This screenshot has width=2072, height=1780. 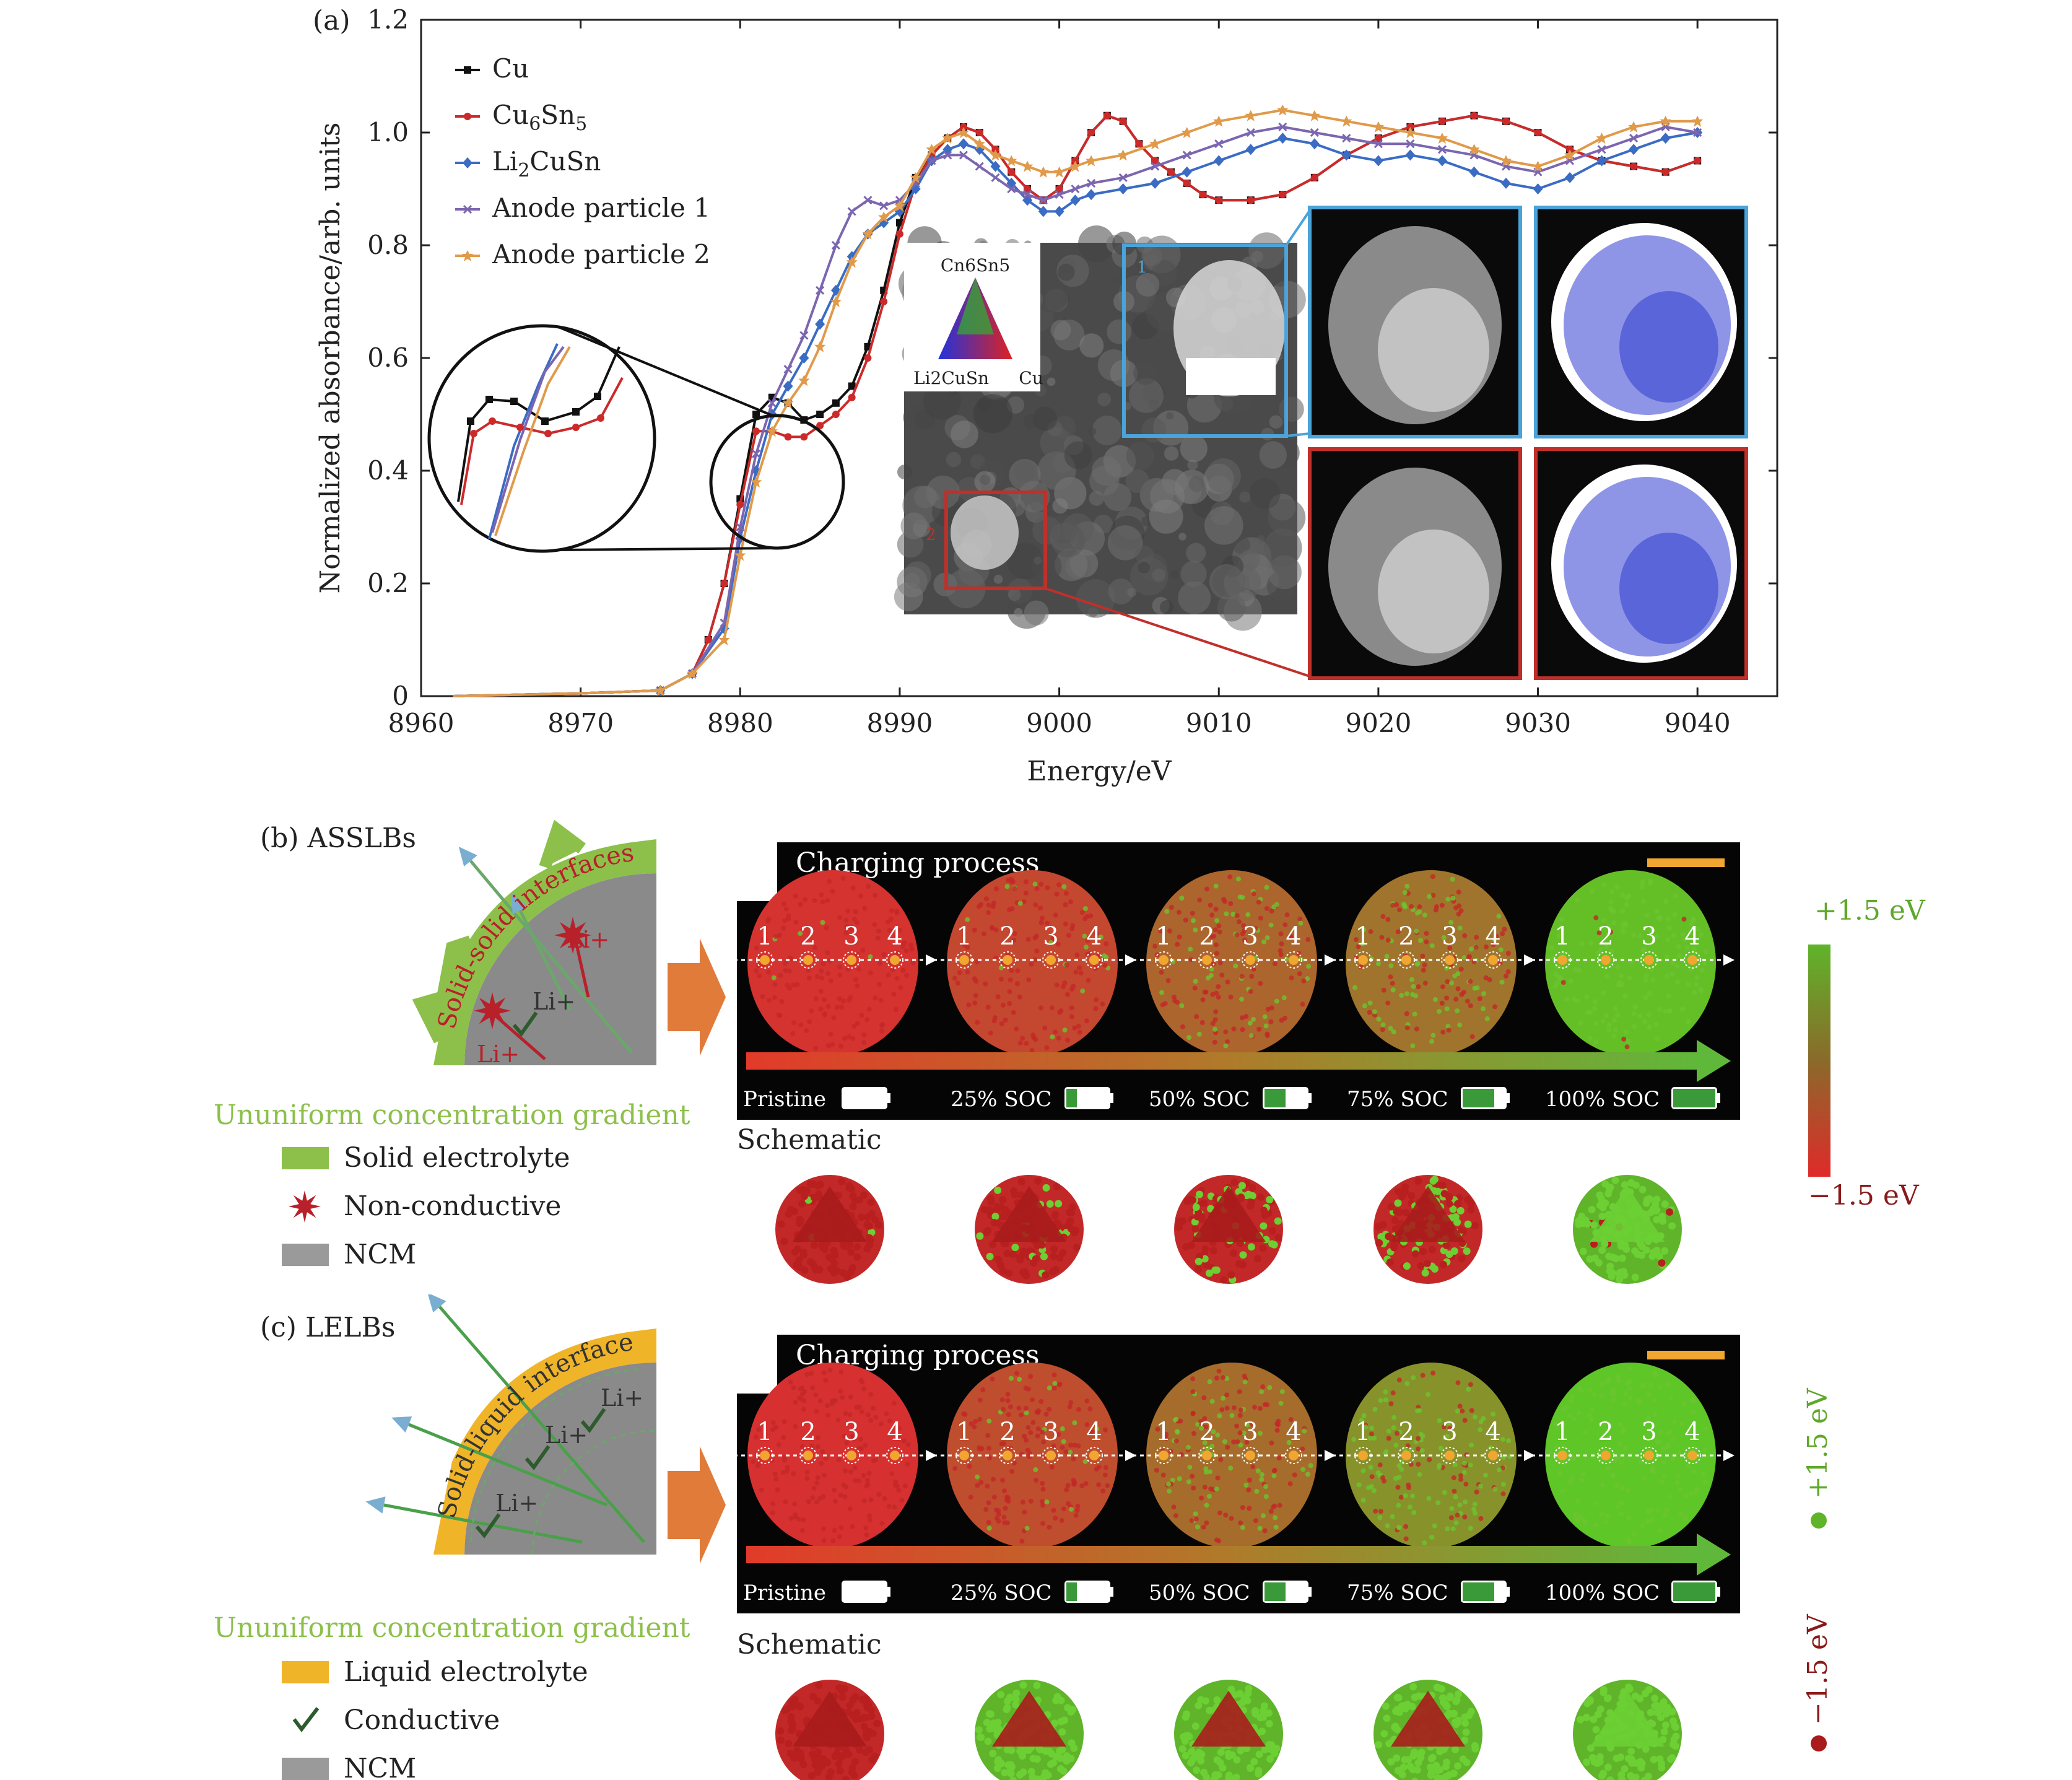 What do you see at coordinates (565, 161) in the screenshot?
I see `legend-text-part: CuSn` at bounding box center [565, 161].